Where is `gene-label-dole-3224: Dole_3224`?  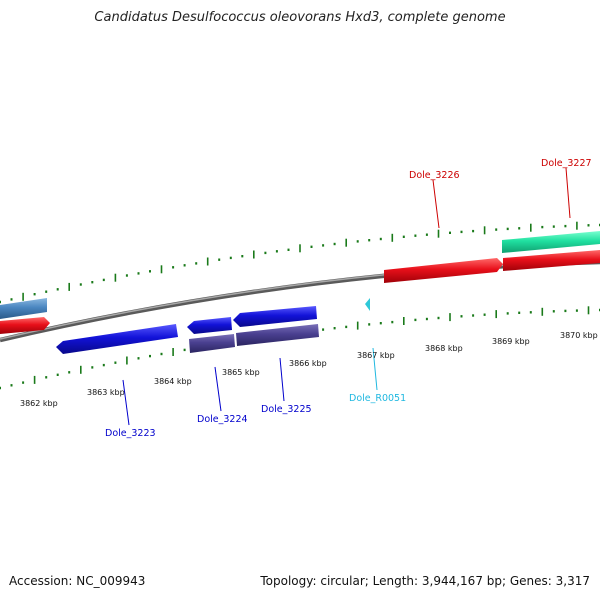
gene-label-dole-3224: Dole_3224 is located at coordinates (222, 419).